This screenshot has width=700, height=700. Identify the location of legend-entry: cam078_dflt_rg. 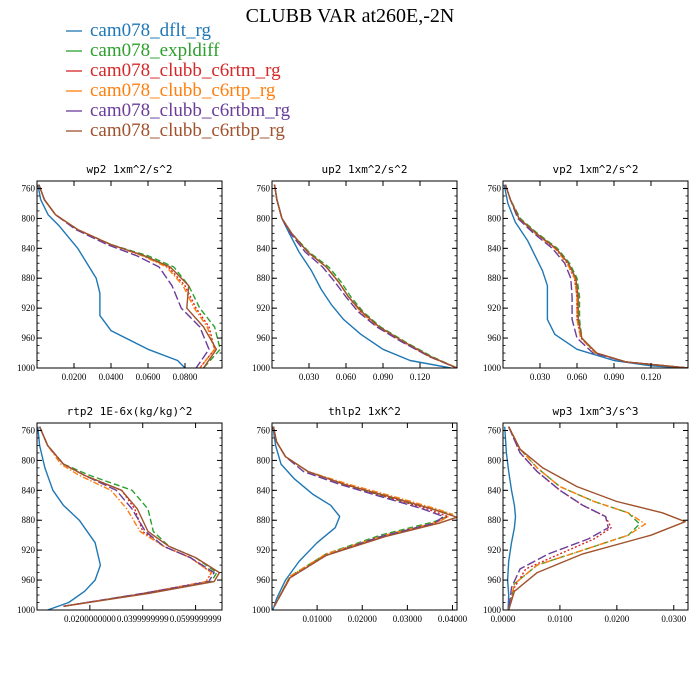
(151, 30).